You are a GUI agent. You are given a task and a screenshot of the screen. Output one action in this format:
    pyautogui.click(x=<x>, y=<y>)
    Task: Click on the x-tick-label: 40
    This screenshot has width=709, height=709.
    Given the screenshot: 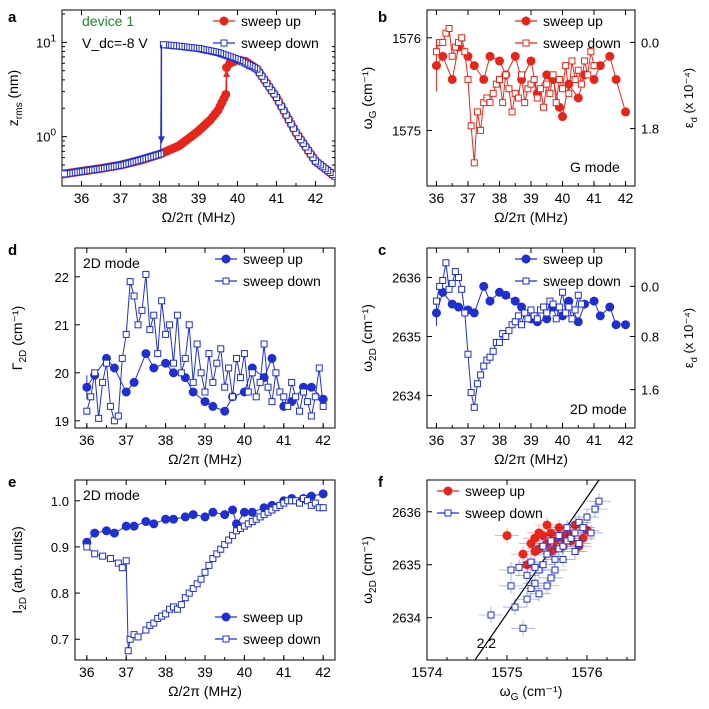 What is the action you would take?
    pyautogui.click(x=563, y=198)
    